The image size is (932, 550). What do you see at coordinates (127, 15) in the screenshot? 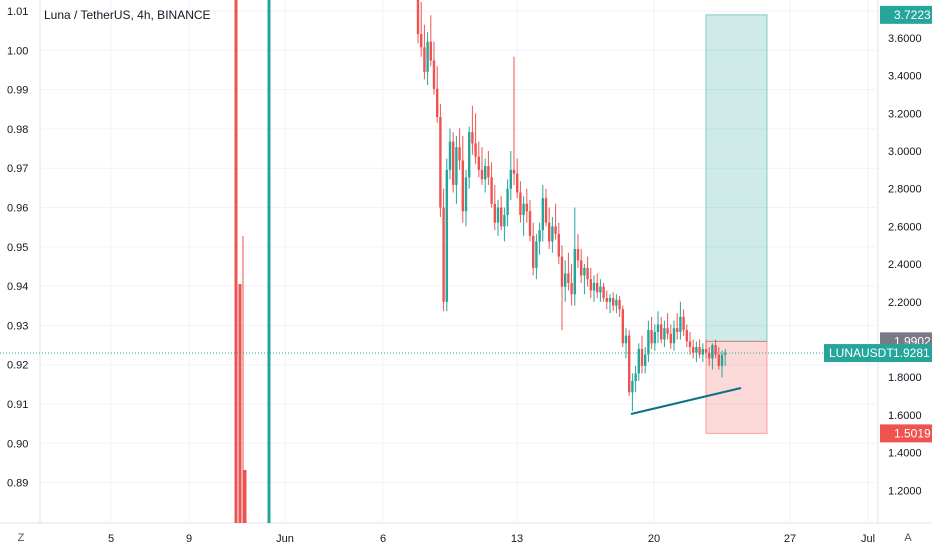
I see `chart-title: Luna / TetherUS, 4h, BINANCE` at bounding box center [127, 15].